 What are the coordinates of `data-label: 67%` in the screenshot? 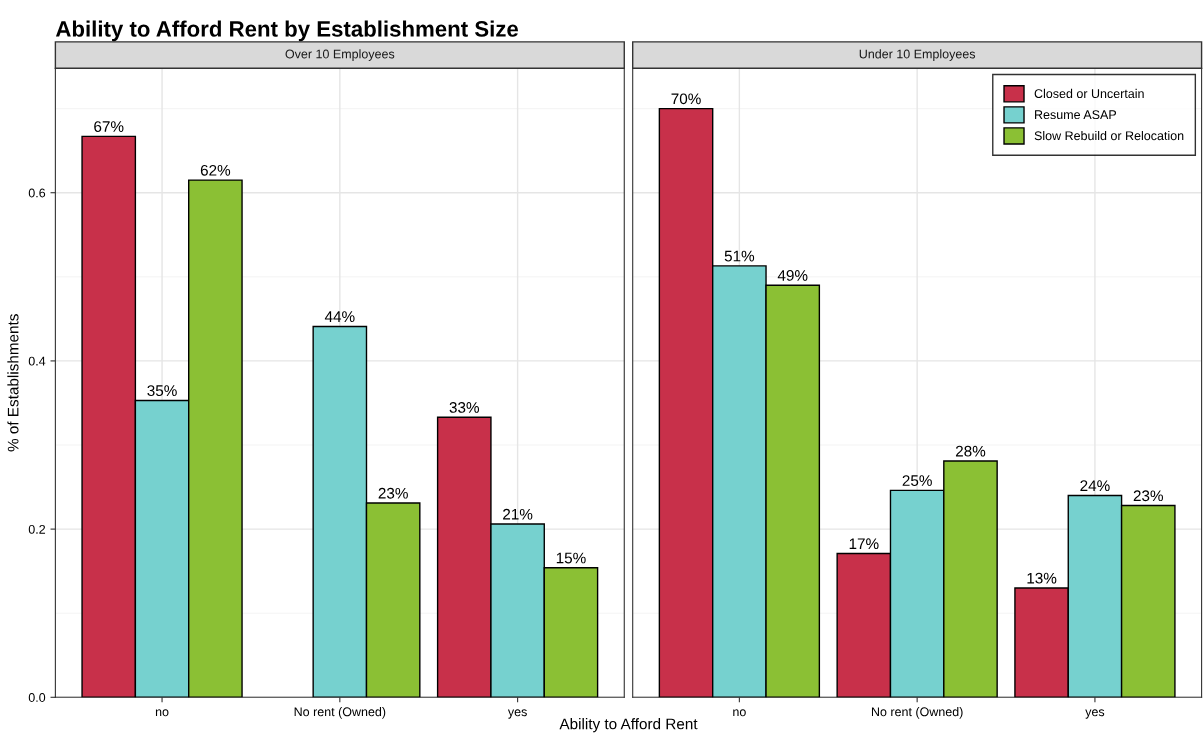 It's located at (109, 126).